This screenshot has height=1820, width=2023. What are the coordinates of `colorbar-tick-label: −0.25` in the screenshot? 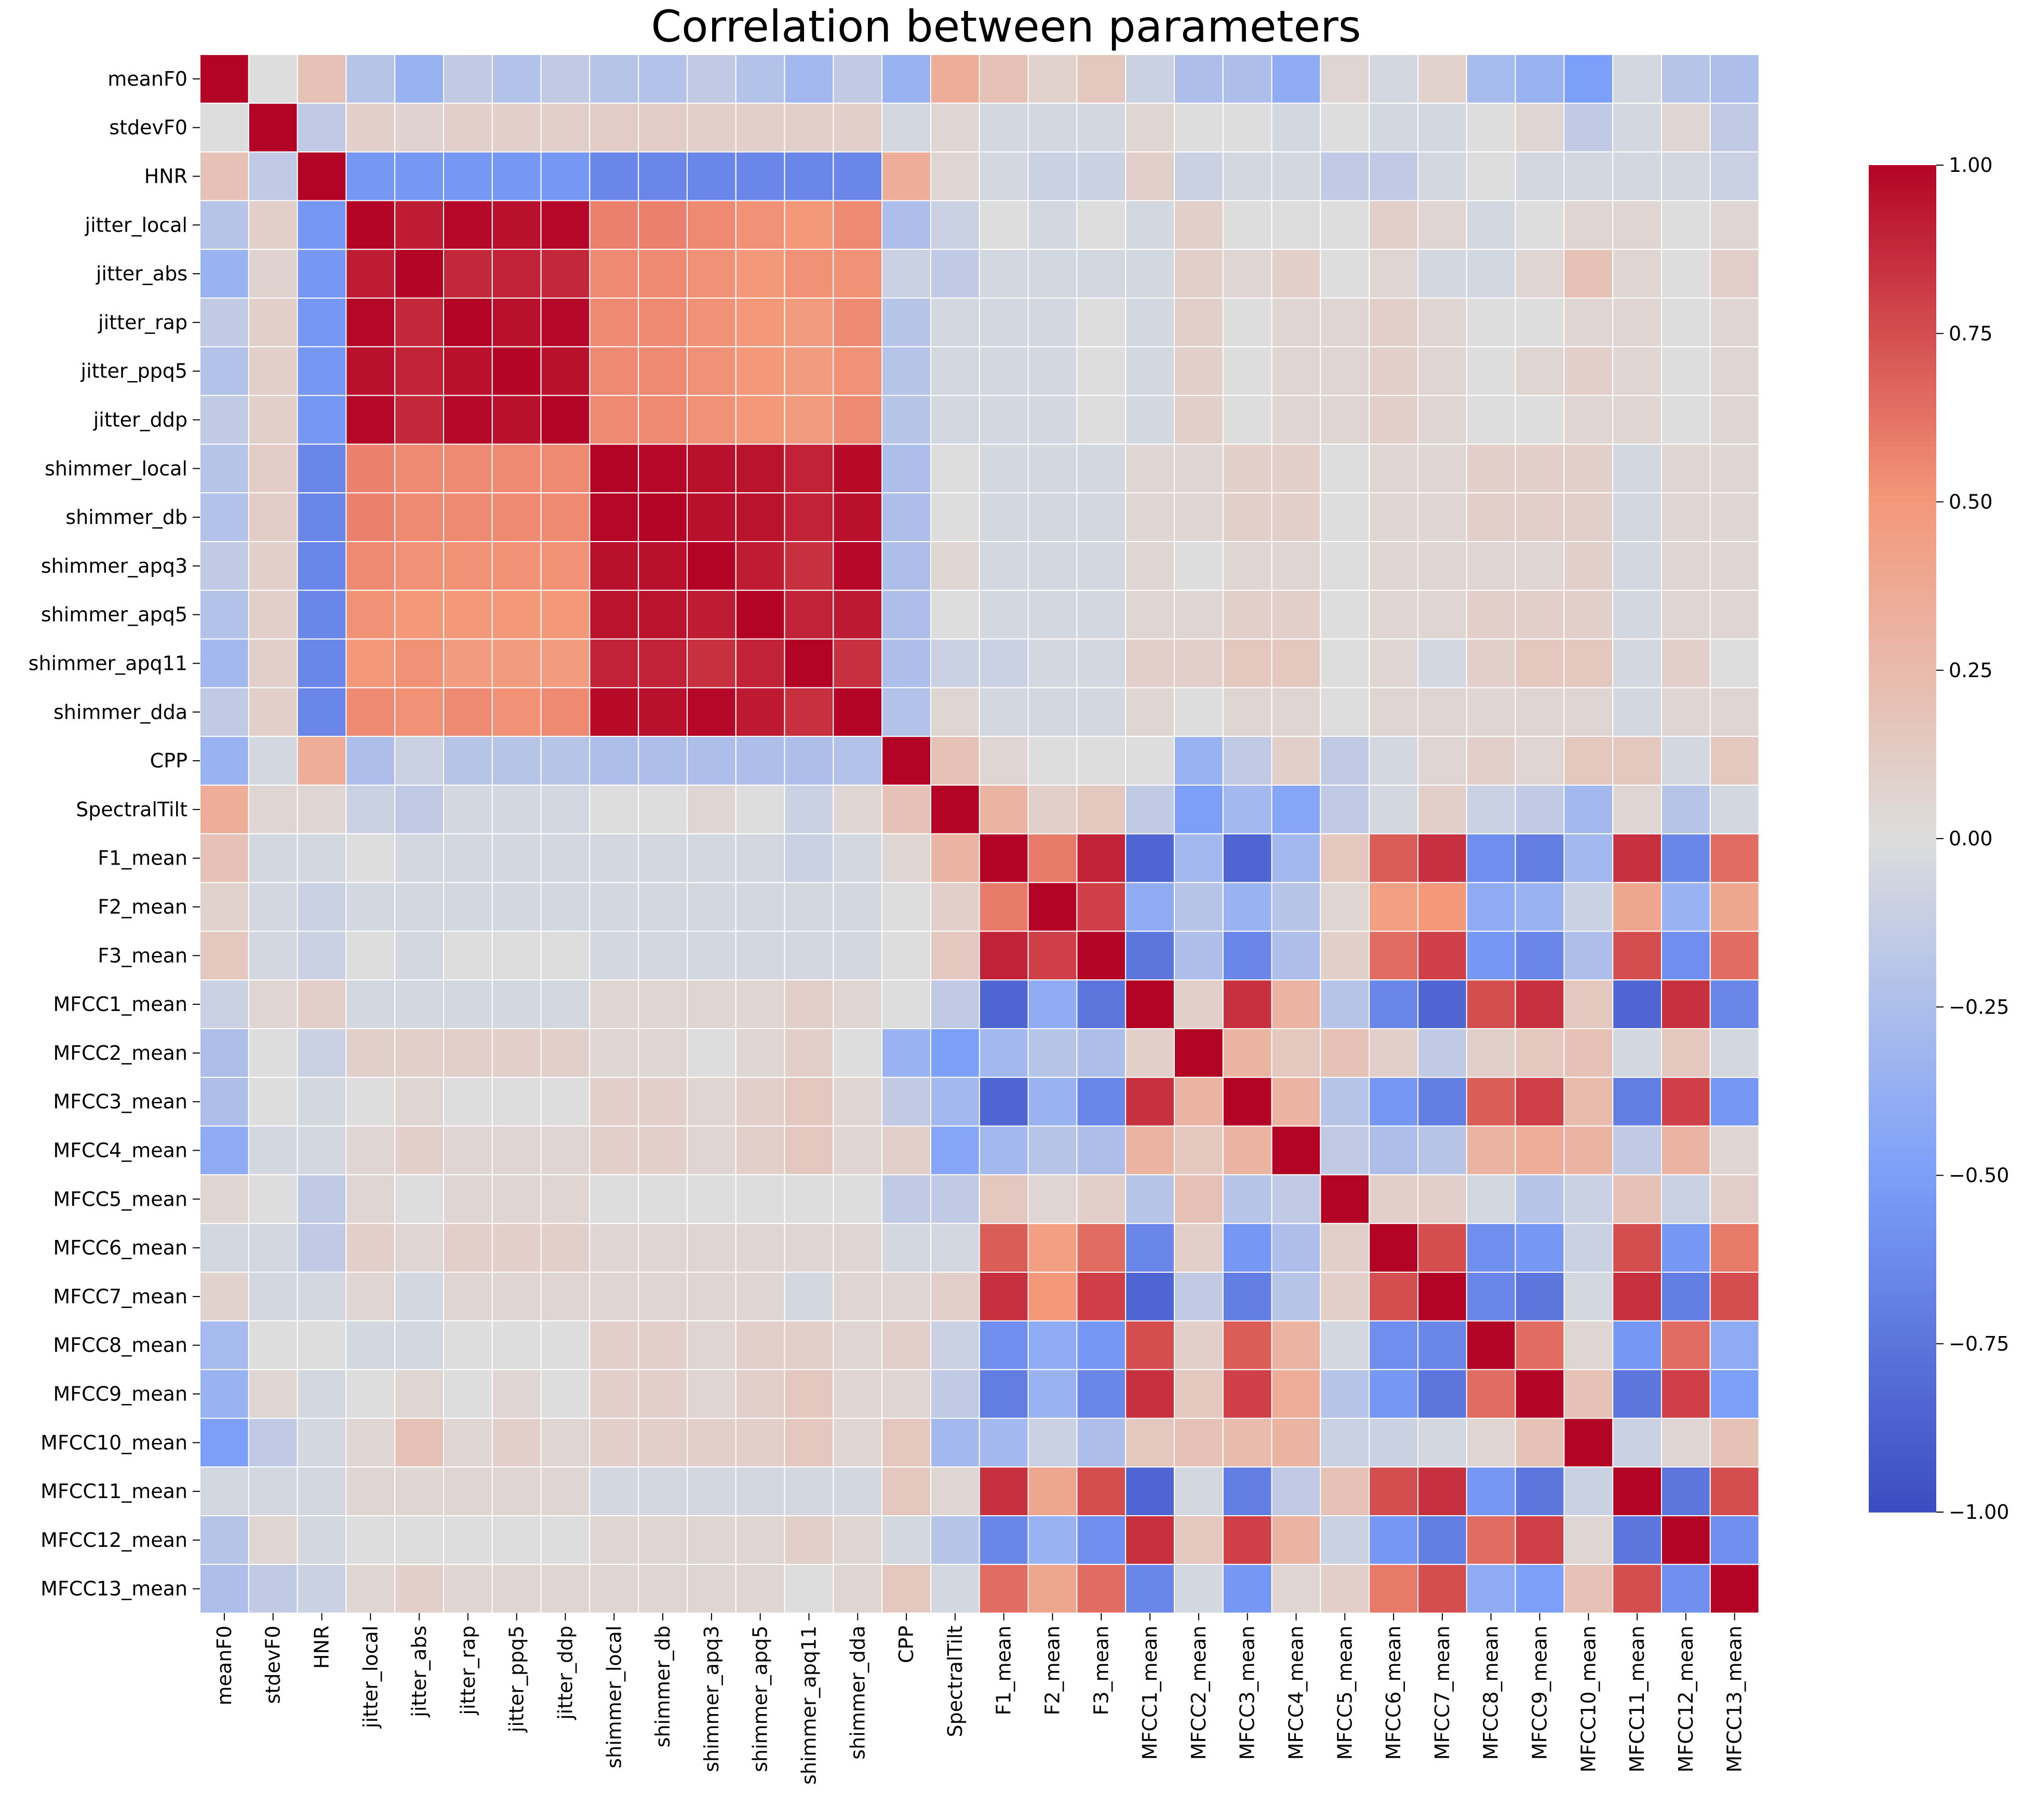 It's located at (1979, 1006).